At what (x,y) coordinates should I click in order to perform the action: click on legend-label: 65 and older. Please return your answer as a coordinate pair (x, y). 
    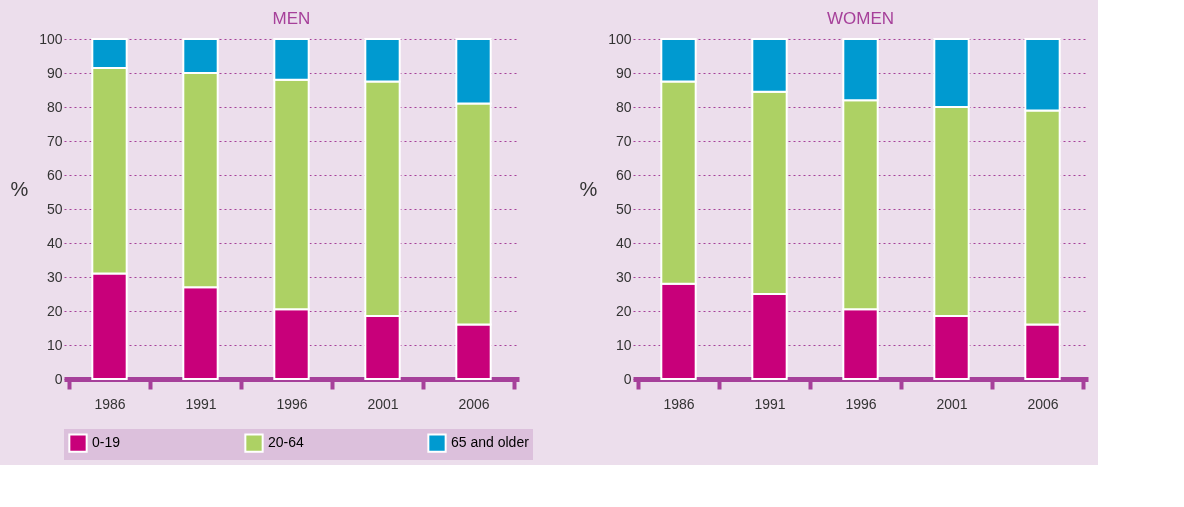
    Looking at the image, I should click on (490, 442).